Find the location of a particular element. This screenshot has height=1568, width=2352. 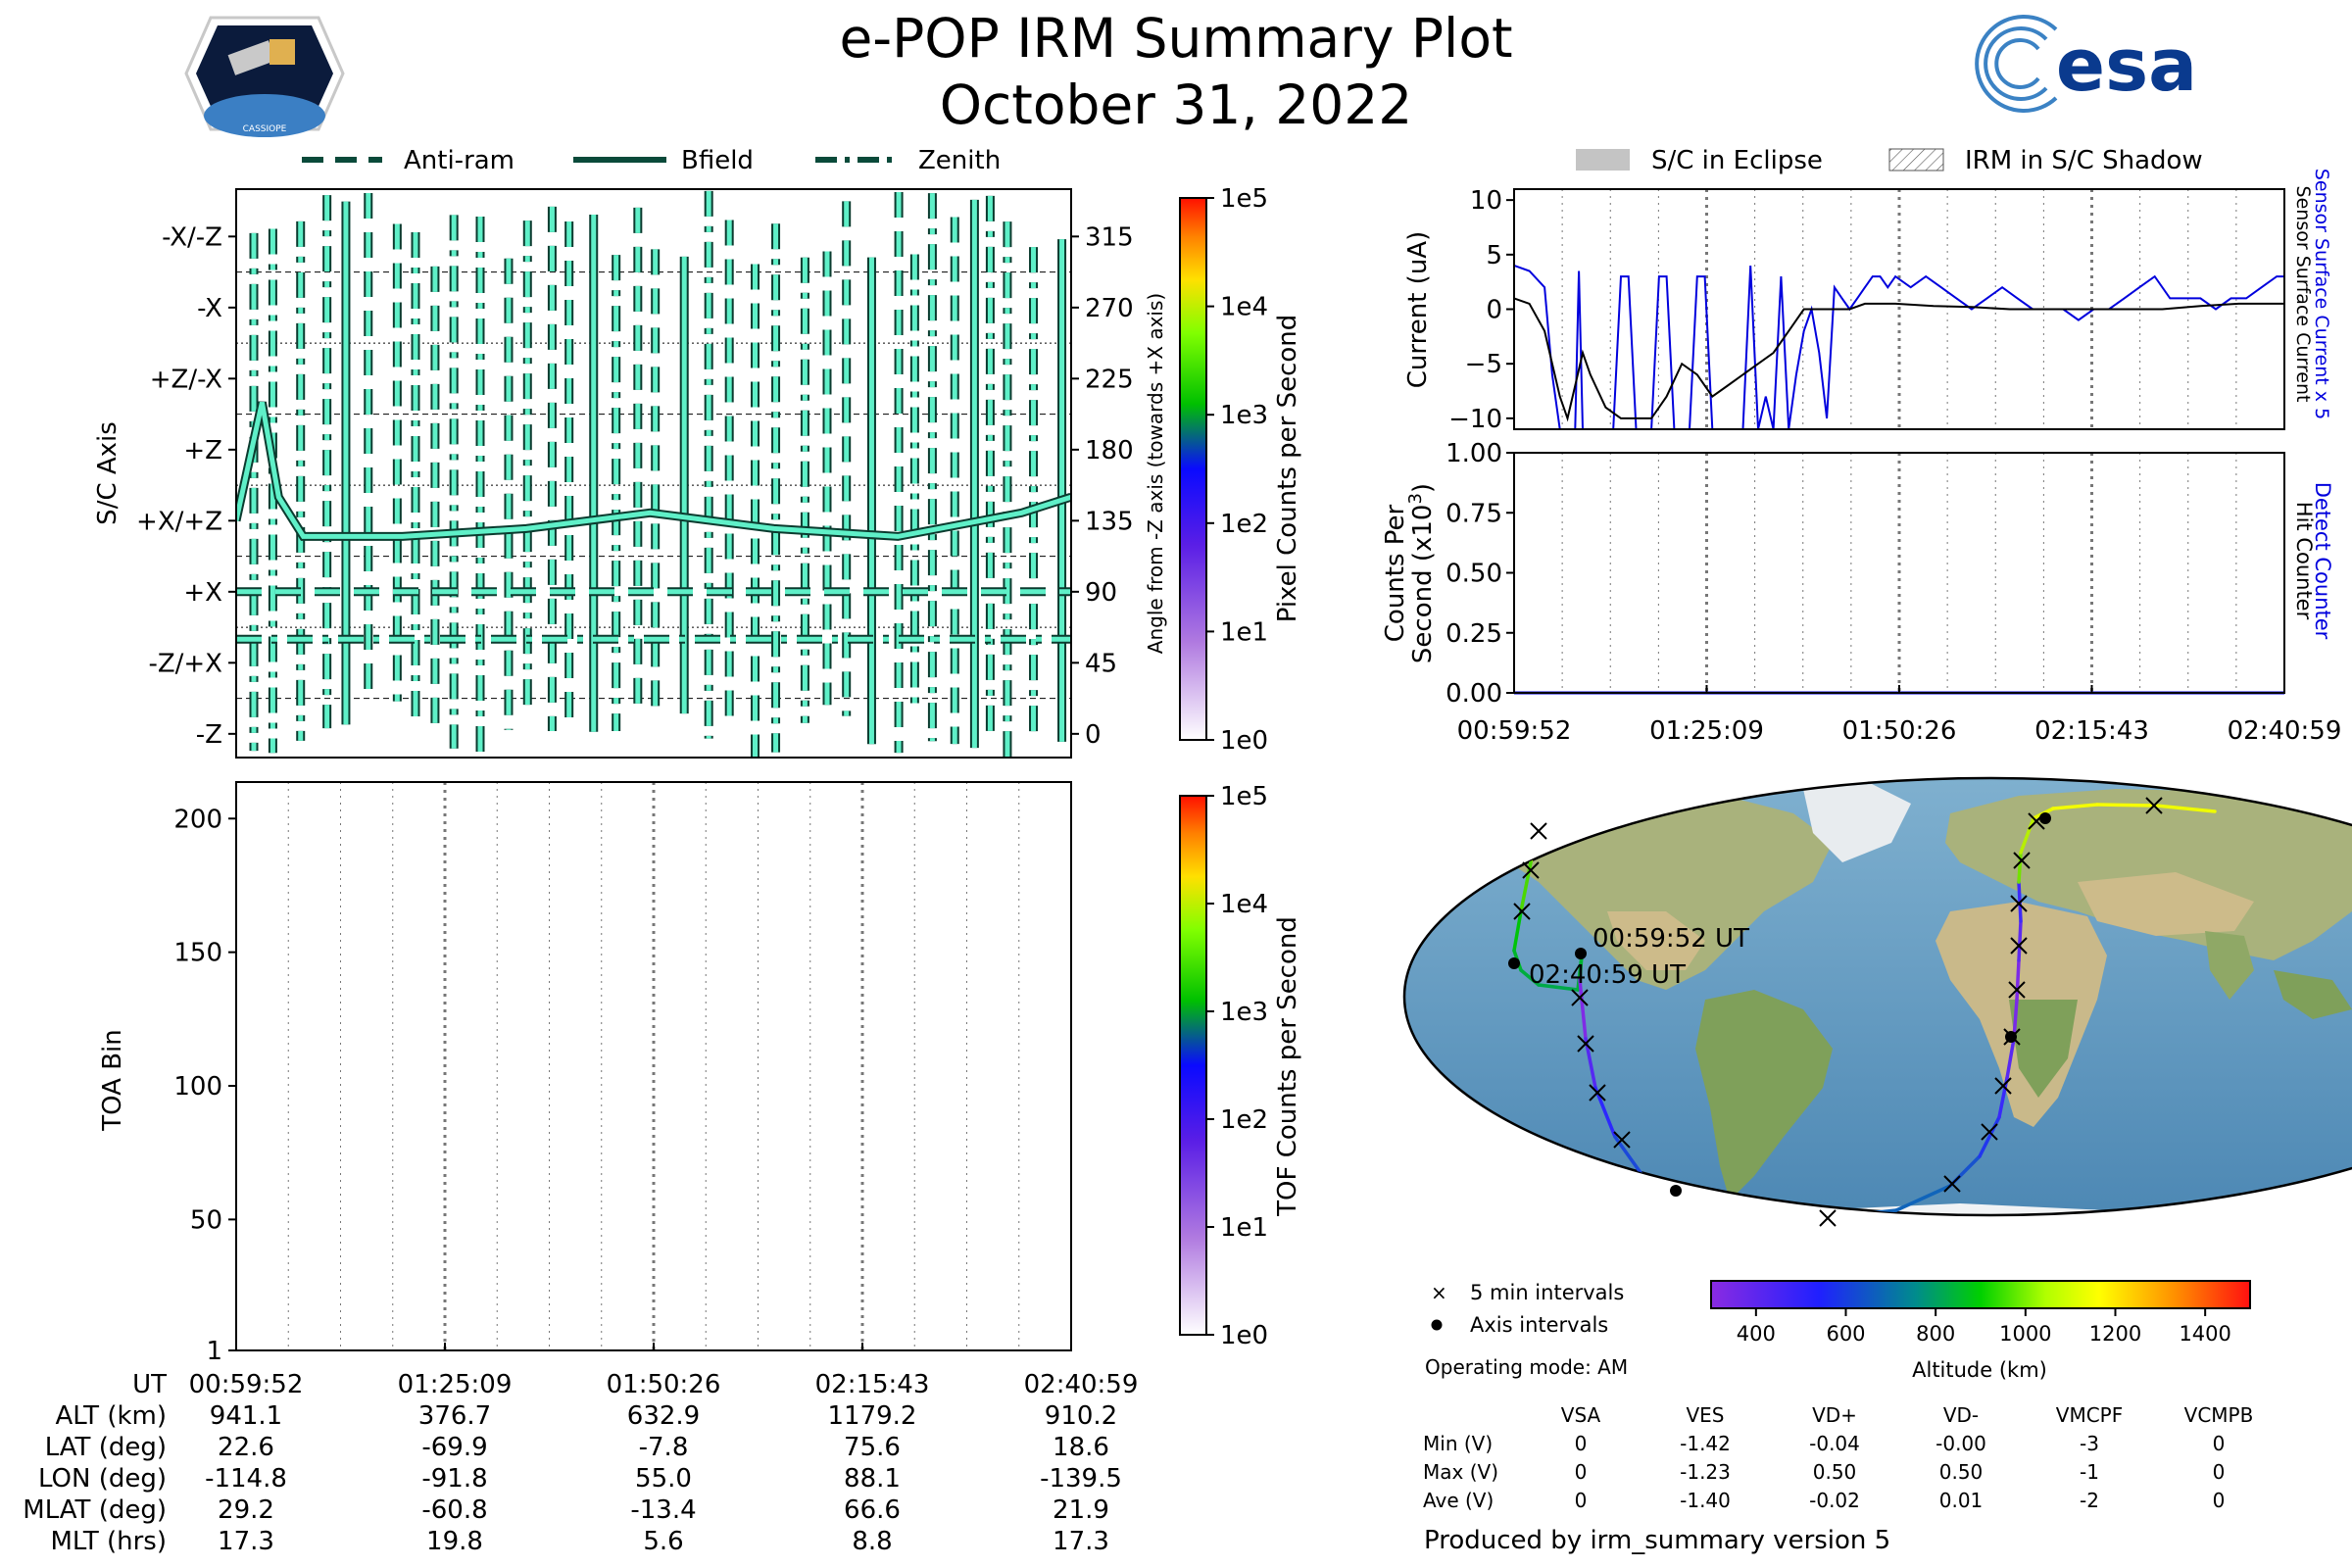

orbit-axis-marker is located at coordinates (1514, 963).